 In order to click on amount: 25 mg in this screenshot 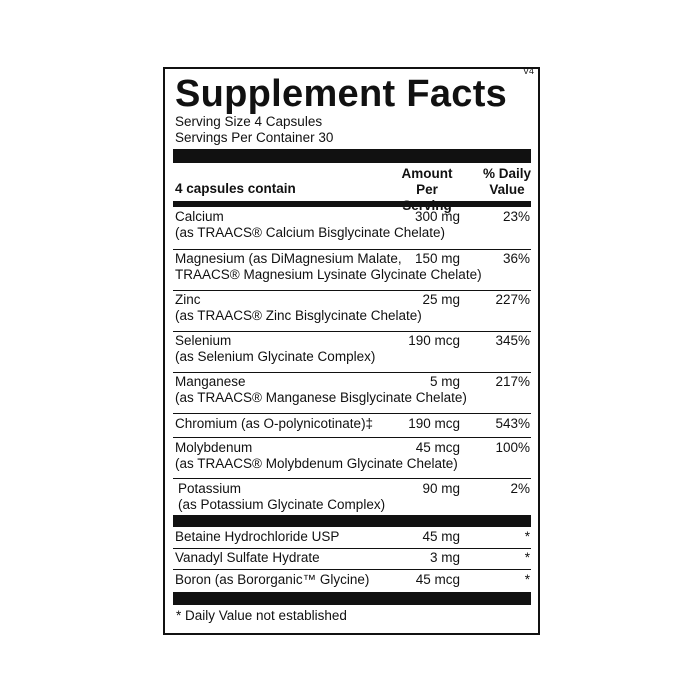, I will do `click(441, 299)`.